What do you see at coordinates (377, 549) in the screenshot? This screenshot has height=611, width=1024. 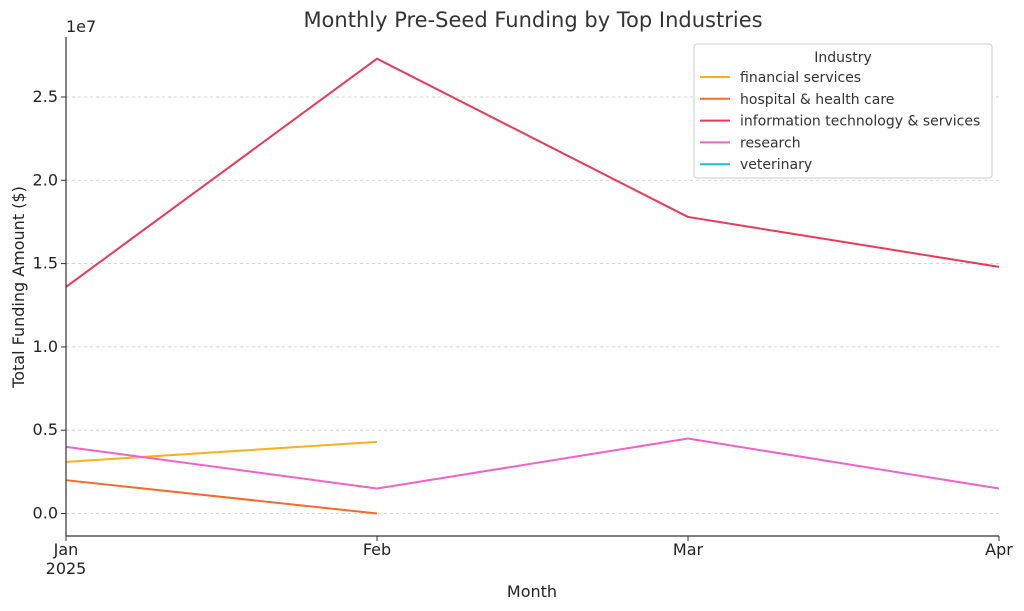 I see `x-tick-label: Feb` at bounding box center [377, 549].